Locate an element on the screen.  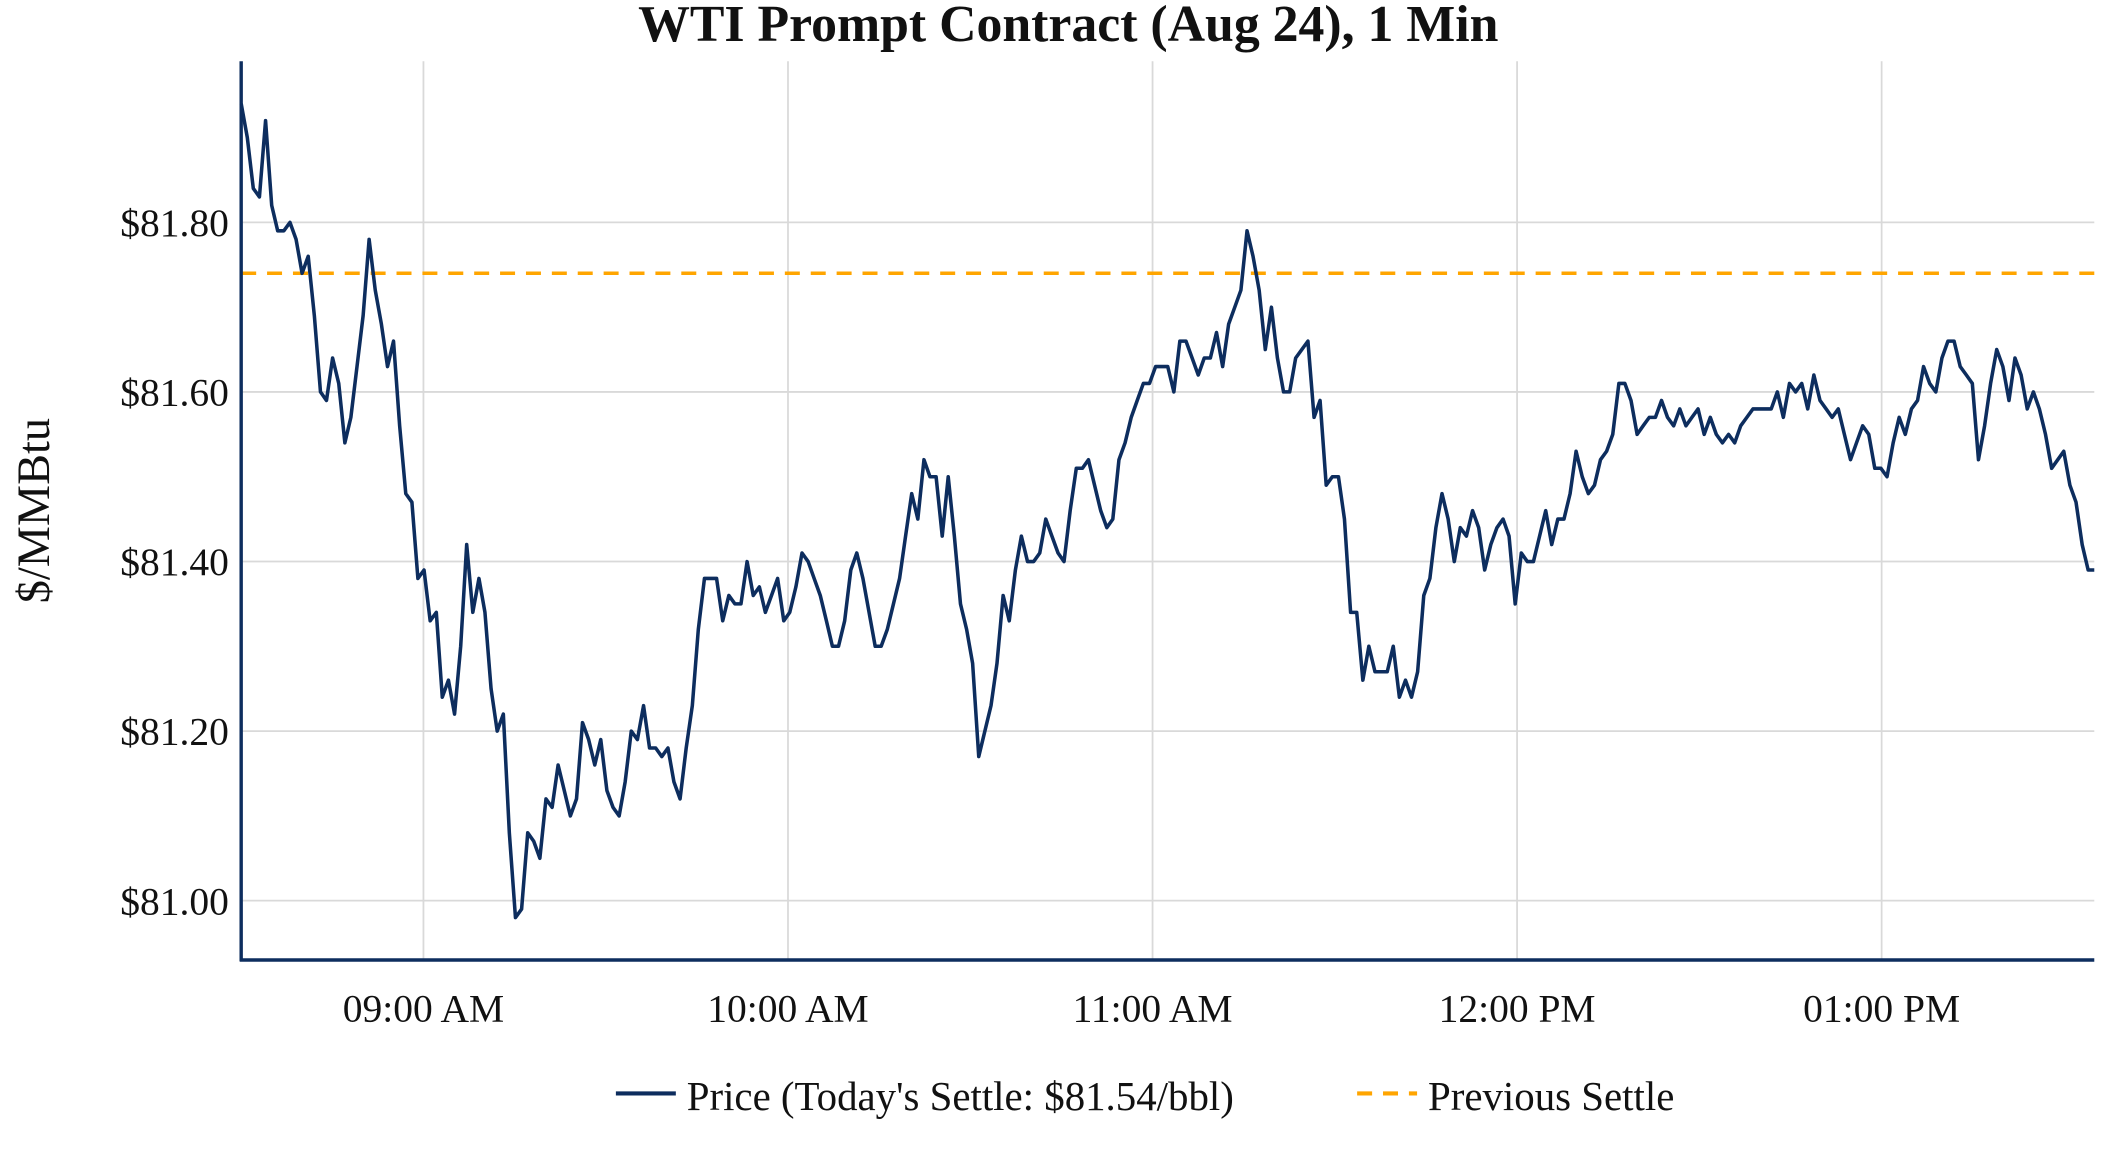
x-tick-label: 11:00 AM is located at coordinates (1153, 1008).